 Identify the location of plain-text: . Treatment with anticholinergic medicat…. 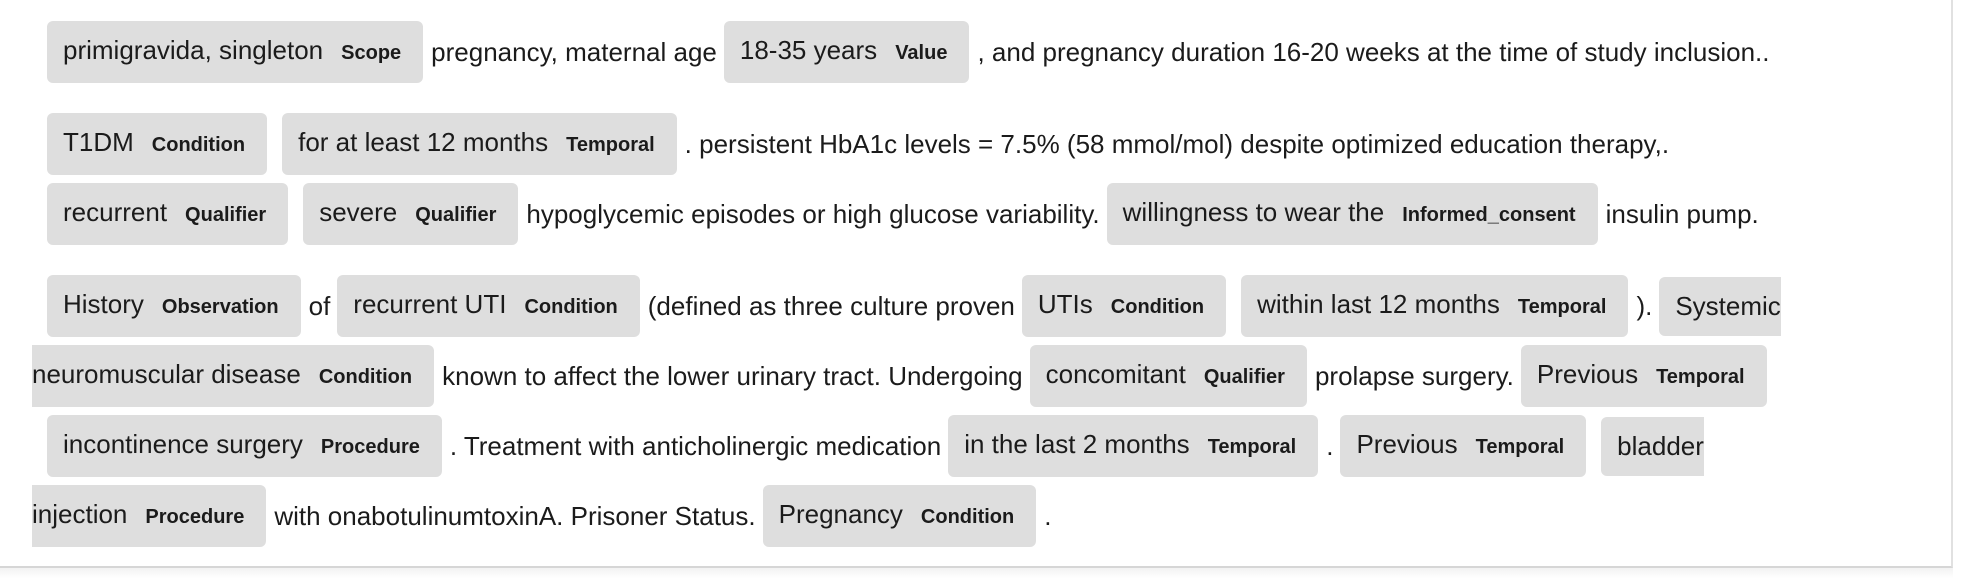
(695, 446).